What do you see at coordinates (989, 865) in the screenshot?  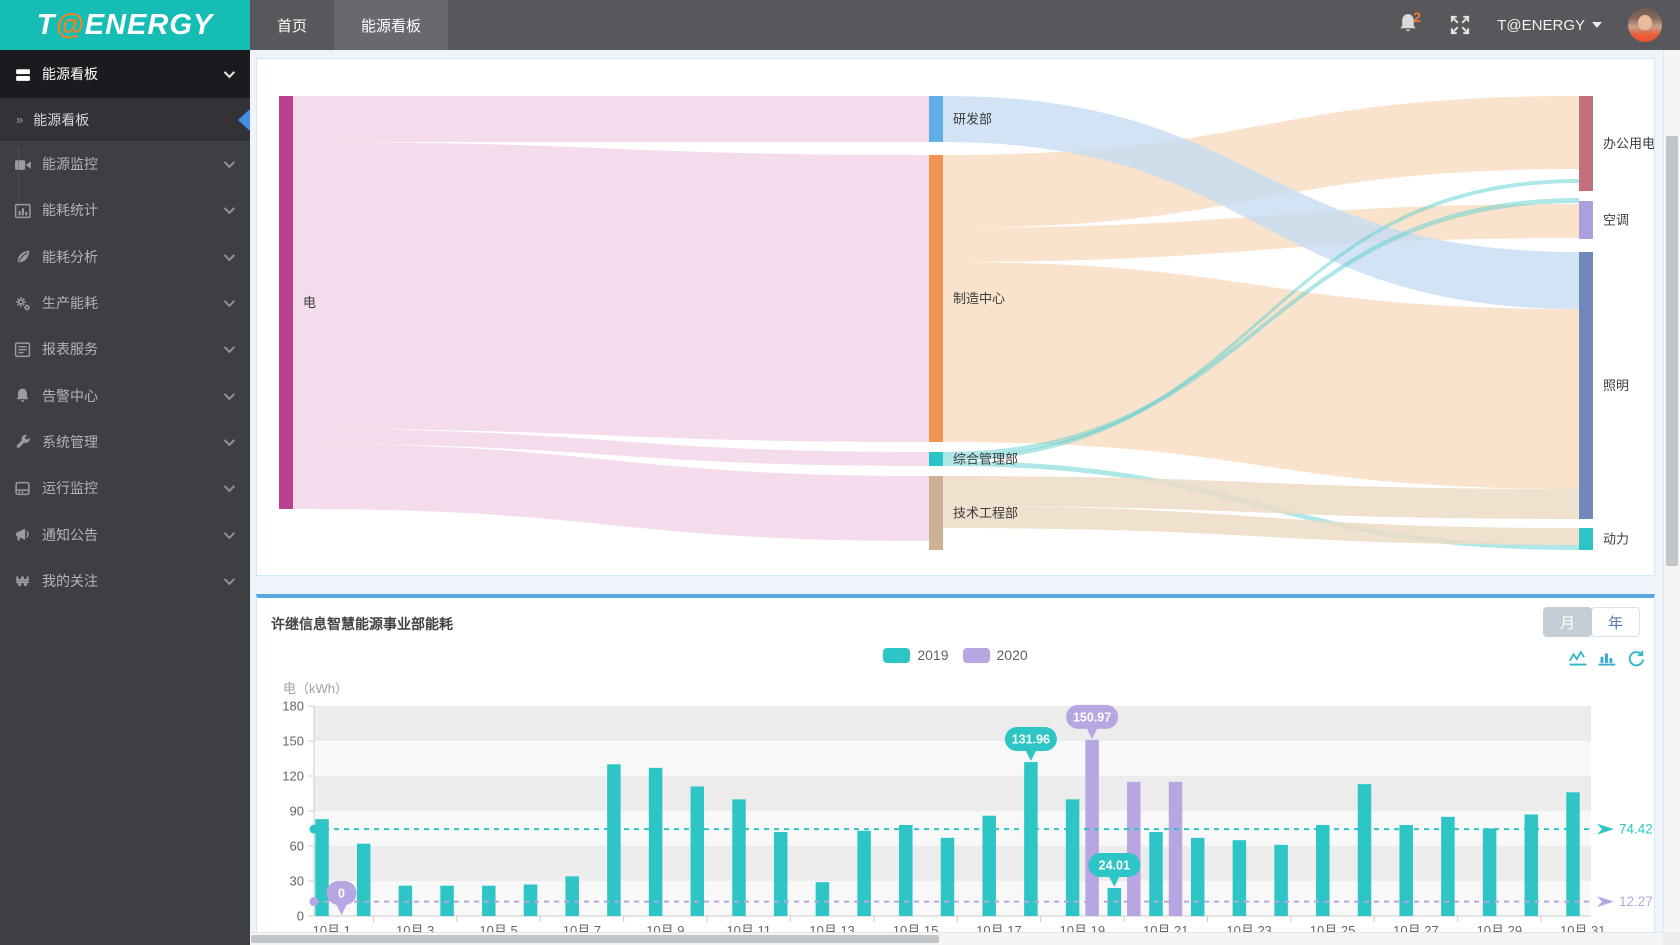 I see `bar-2019-10月 17` at bounding box center [989, 865].